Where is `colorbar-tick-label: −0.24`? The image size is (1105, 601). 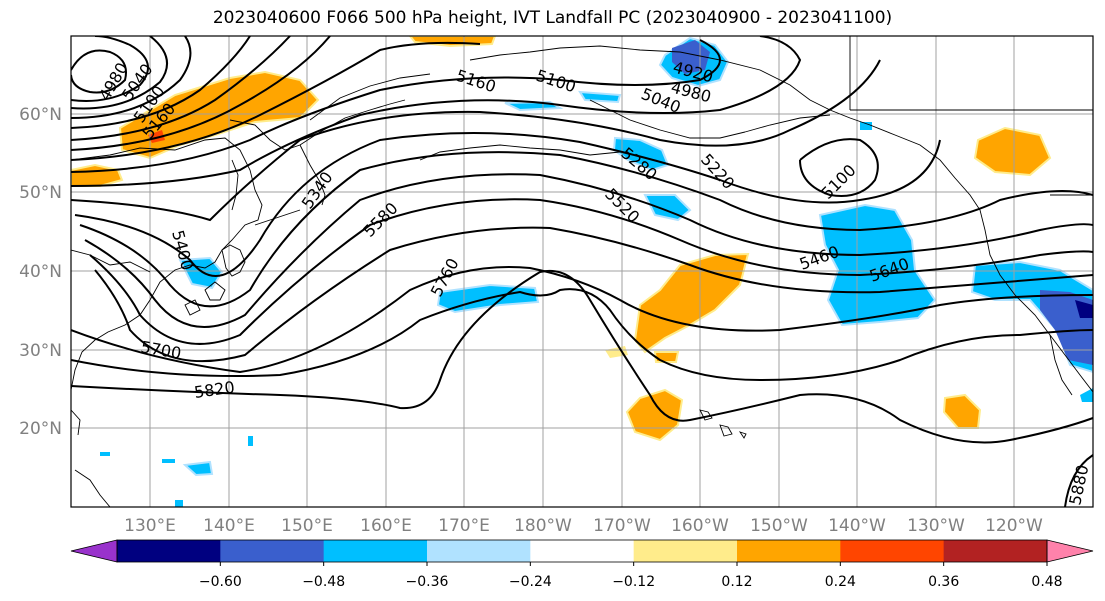 colorbar-tick-label: −0.24 is located at coordinates (530, 582).